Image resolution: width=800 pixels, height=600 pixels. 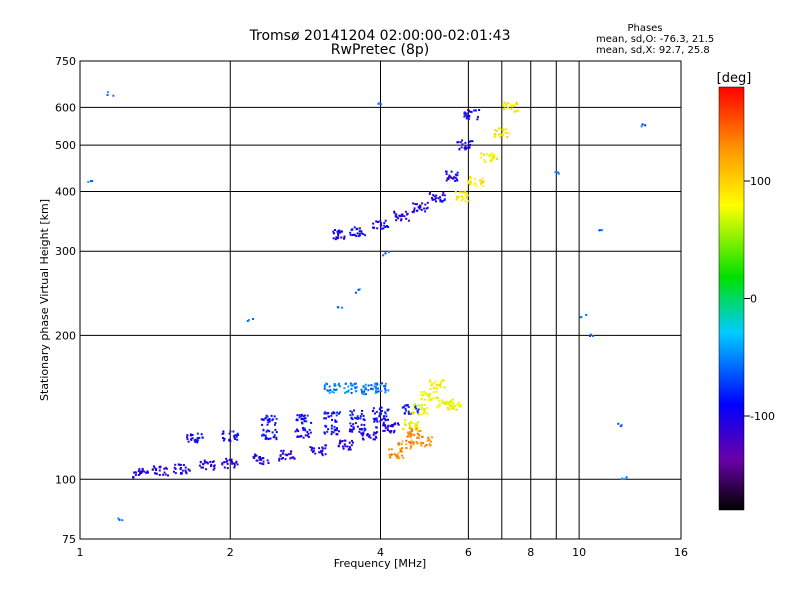 I want to click on chart-subtitle: RwPretec (8p), so click(x=380, y=50).